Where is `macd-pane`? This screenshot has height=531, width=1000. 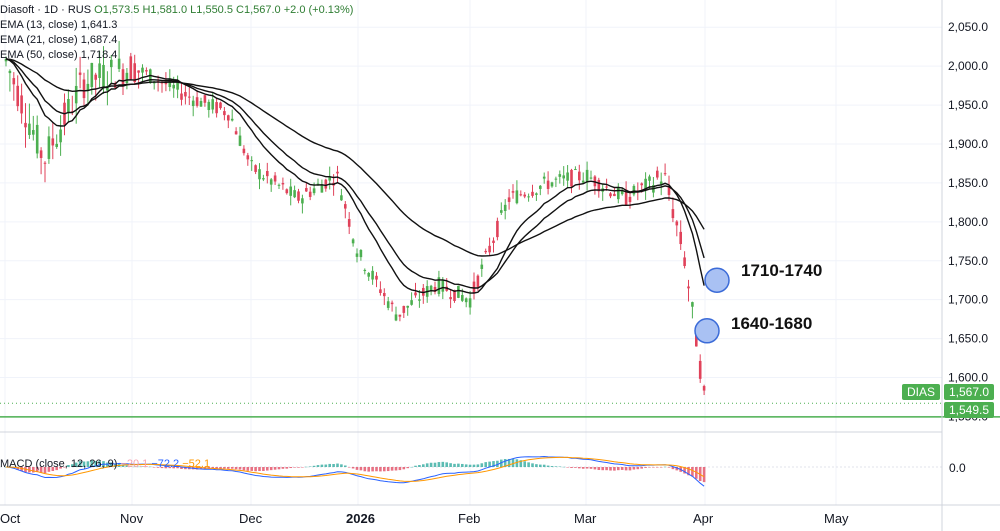 macd-pane is located at coordinates (471, 471).